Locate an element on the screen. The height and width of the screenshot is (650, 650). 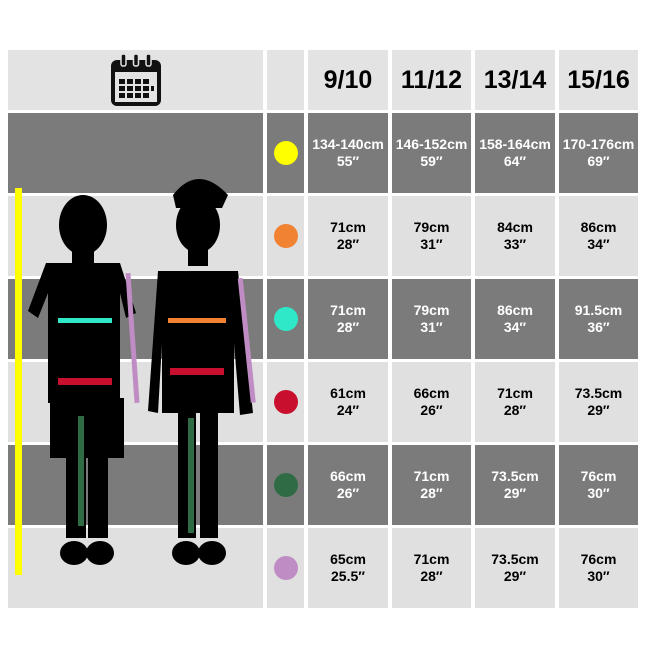
inch-value: 36″ is located at coordinates (598, 327).